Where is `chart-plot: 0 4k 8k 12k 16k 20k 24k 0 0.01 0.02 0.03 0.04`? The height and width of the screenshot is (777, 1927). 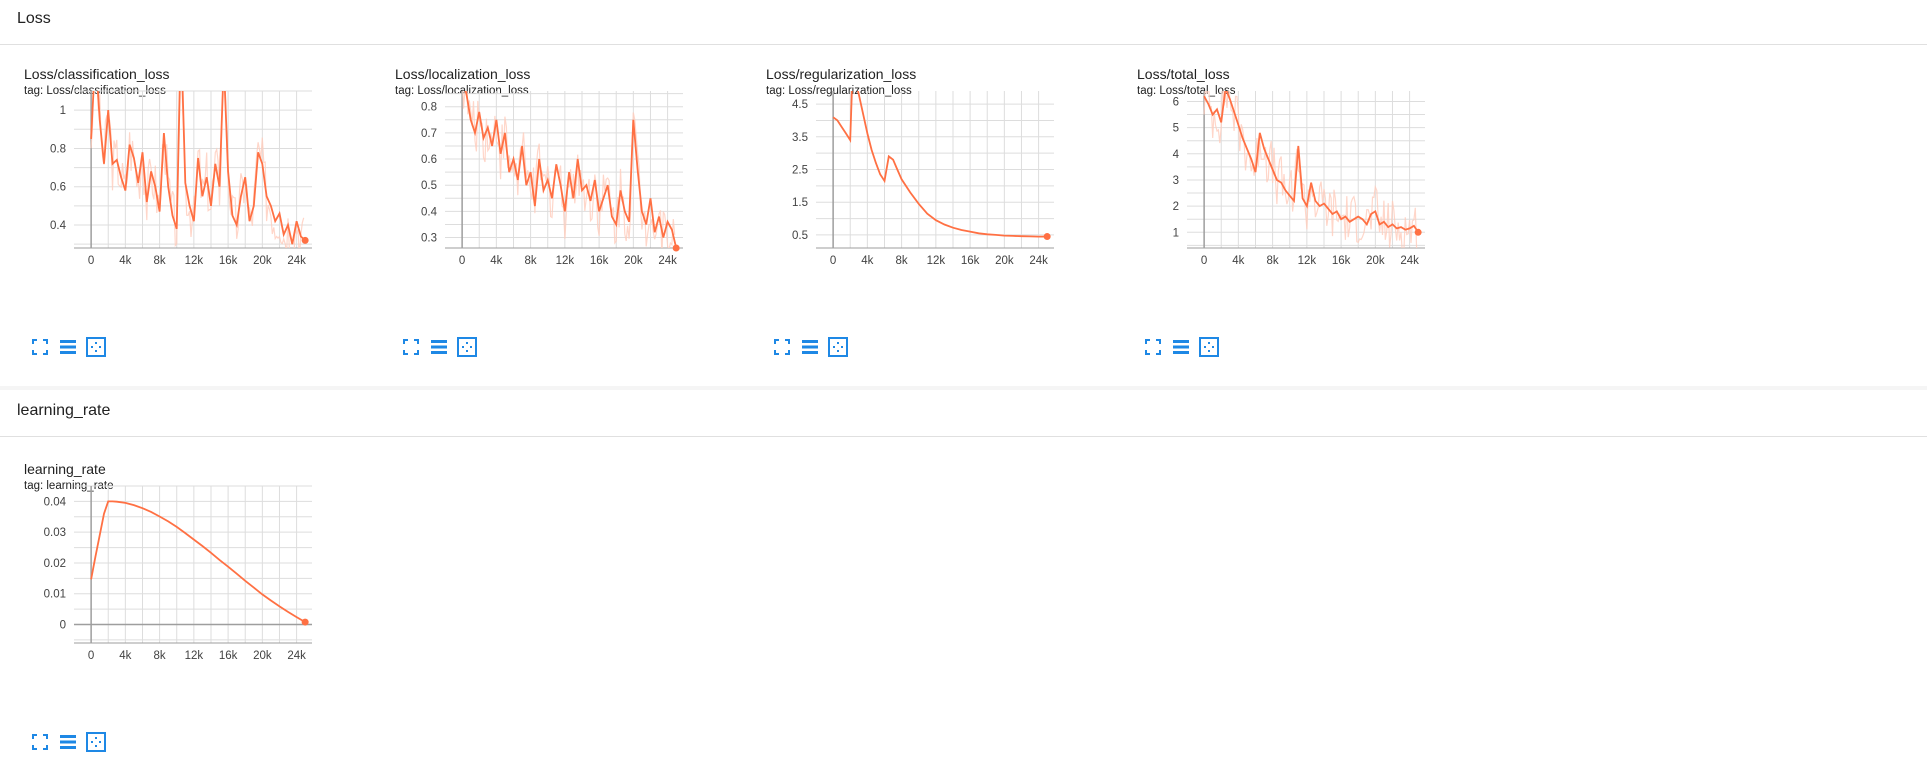
chart-plot: 0 4k 8k 12k 16k 20k 24k 0 0.01 0.02 0.03 0.04 is located at coordinates (203, 590).